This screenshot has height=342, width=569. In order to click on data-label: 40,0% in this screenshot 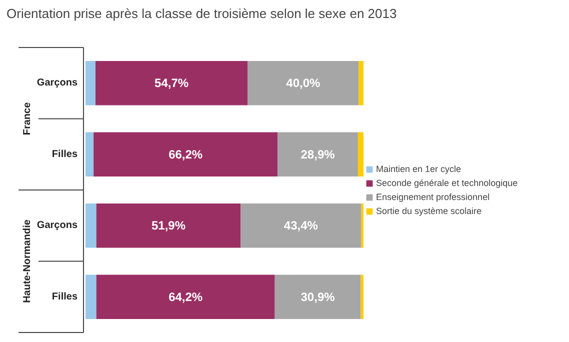, I will do `click(303, 83)`.